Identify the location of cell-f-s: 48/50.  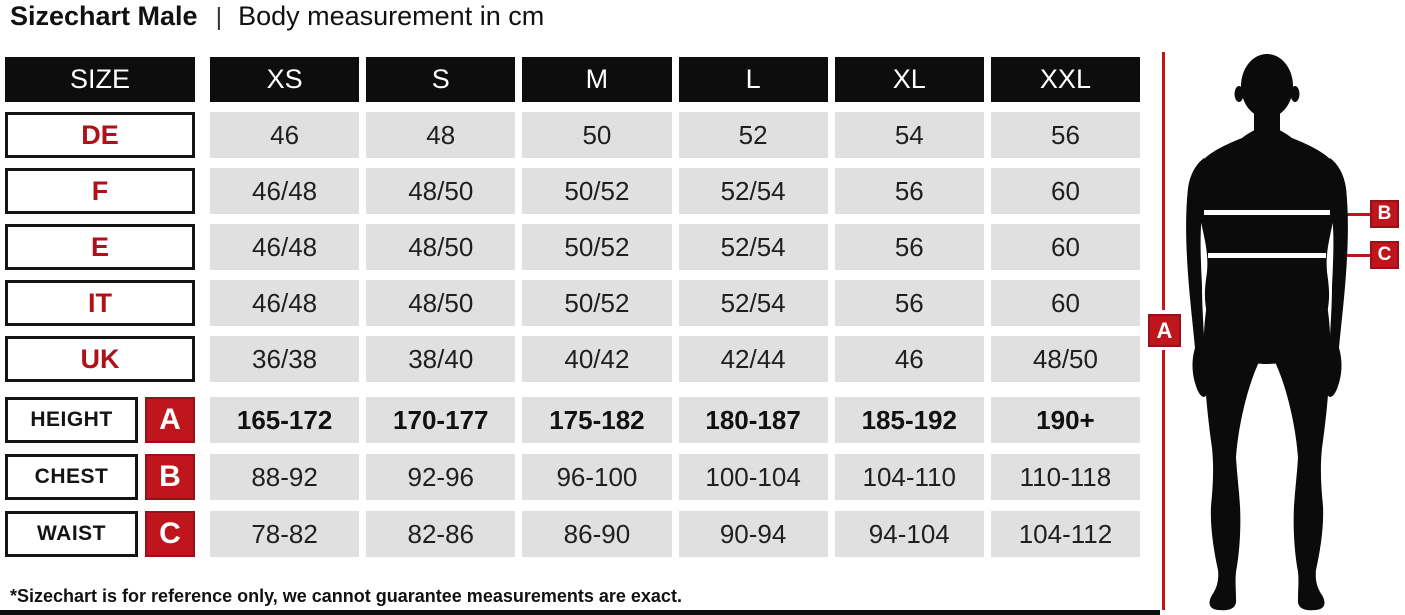
(441, 191).